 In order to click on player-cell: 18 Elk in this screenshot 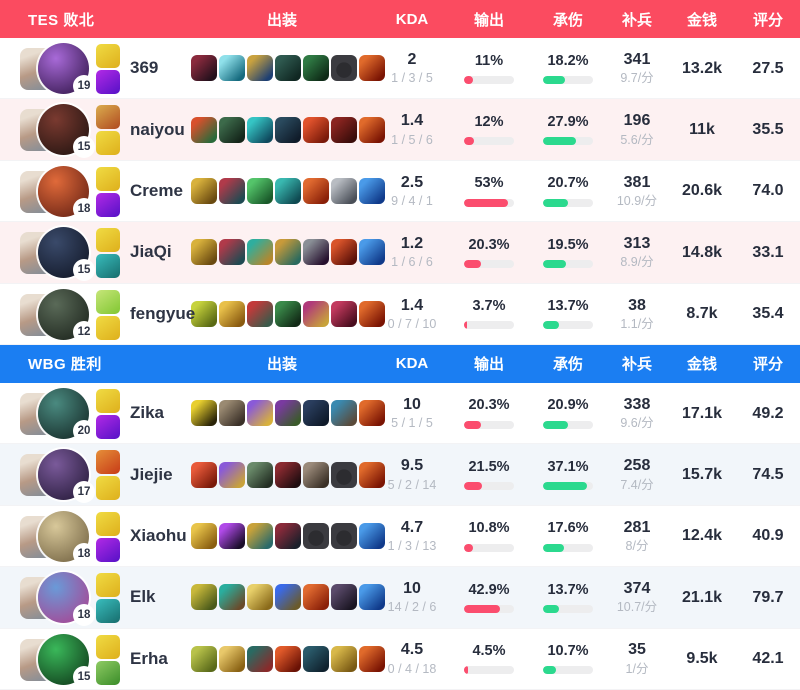, I will do `click(94, 597)`.